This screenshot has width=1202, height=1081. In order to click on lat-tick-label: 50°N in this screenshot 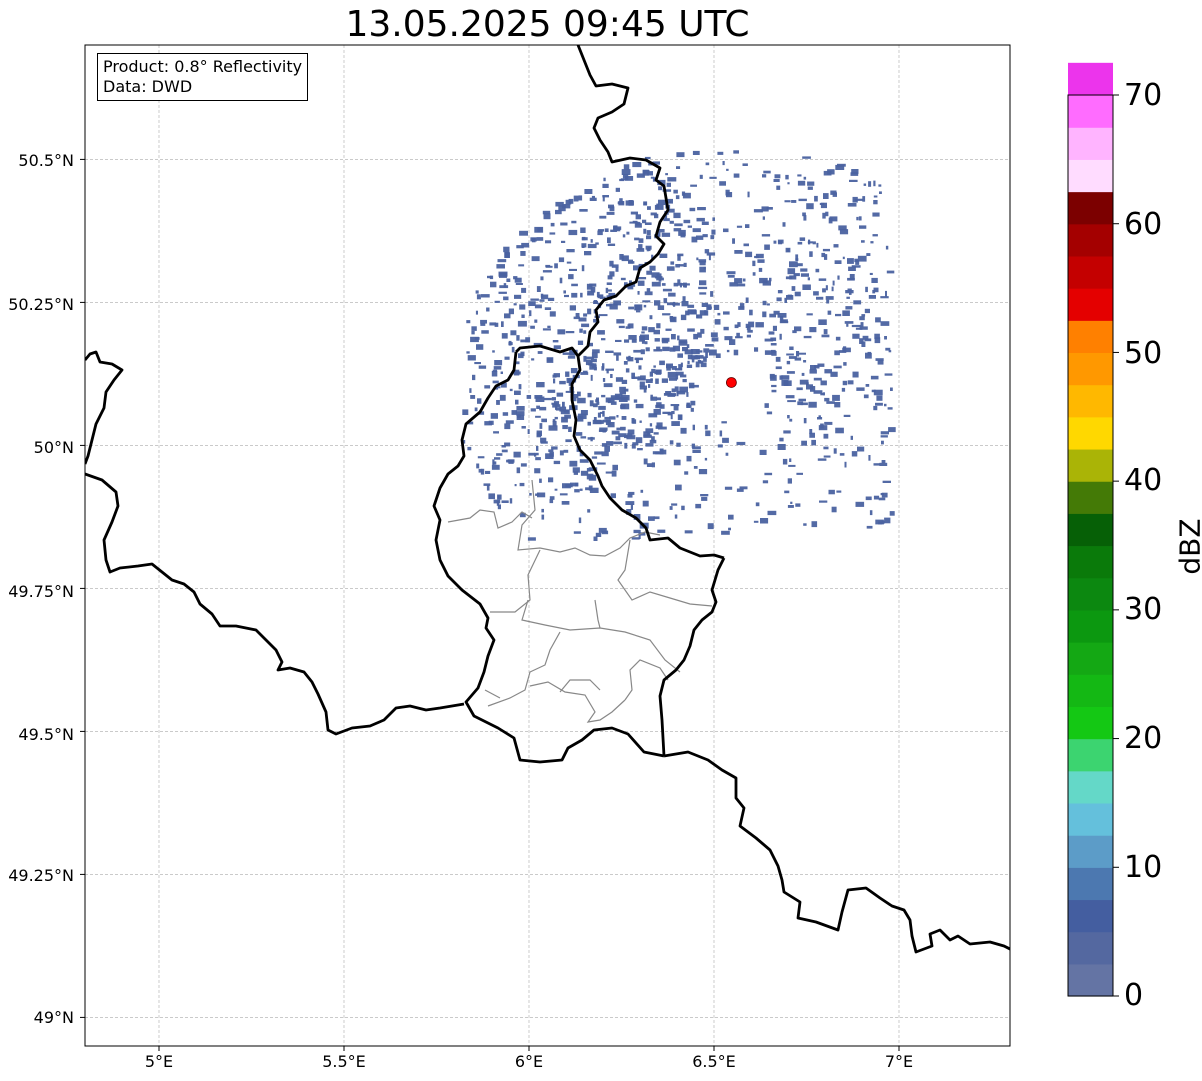, I will do `click(53, 447)`.